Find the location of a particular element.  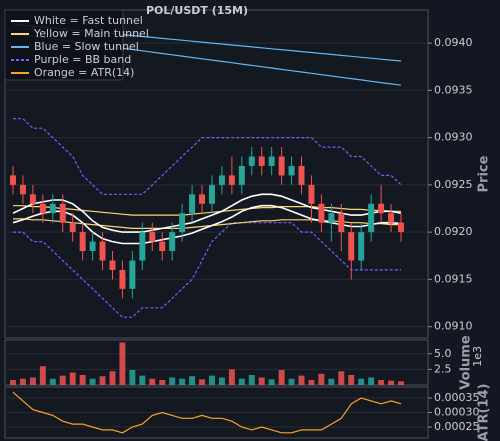

legend-label: White = Fast tunnel is located at coordinates (88, 20).